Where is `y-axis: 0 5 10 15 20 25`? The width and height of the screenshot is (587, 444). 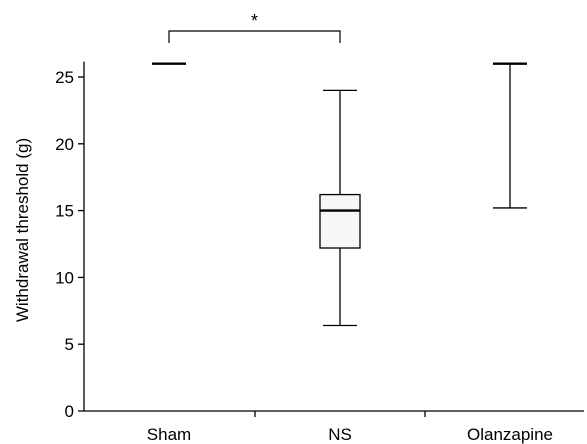 y-axis: 0 5 10 15 20 25 is located at coordinates (70, 241).